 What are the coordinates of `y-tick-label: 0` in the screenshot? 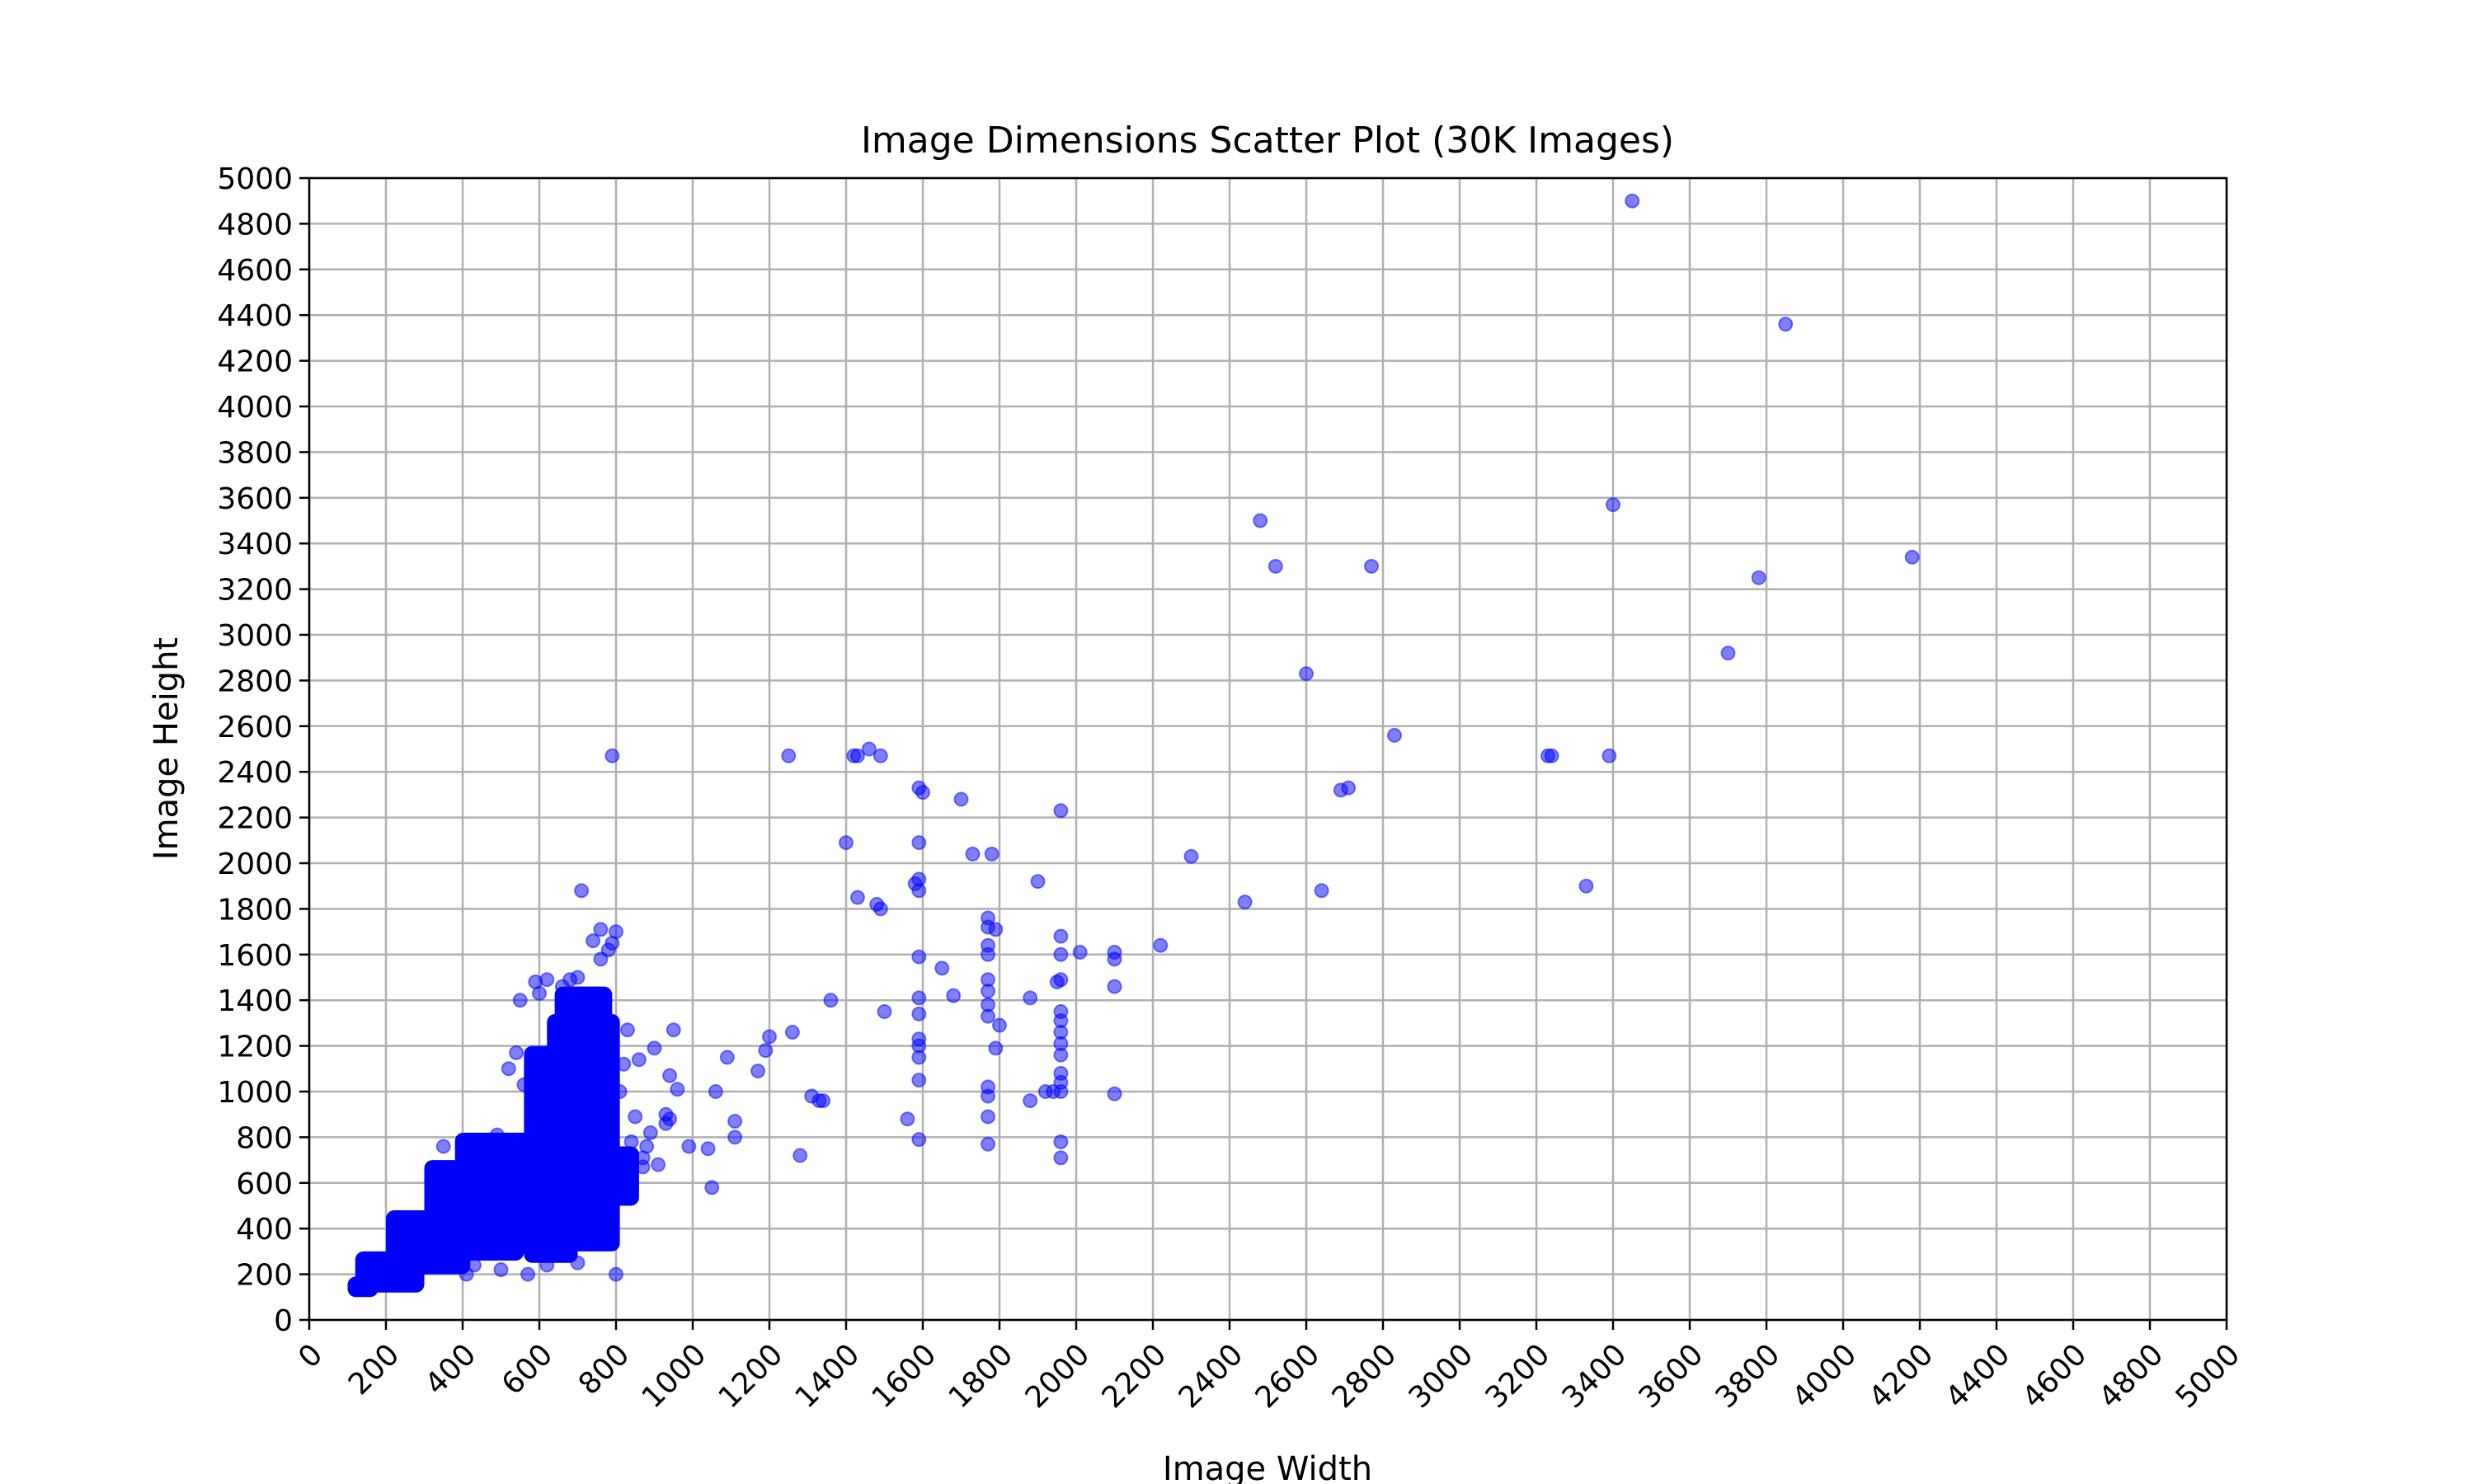 It's located at (283, 1321).